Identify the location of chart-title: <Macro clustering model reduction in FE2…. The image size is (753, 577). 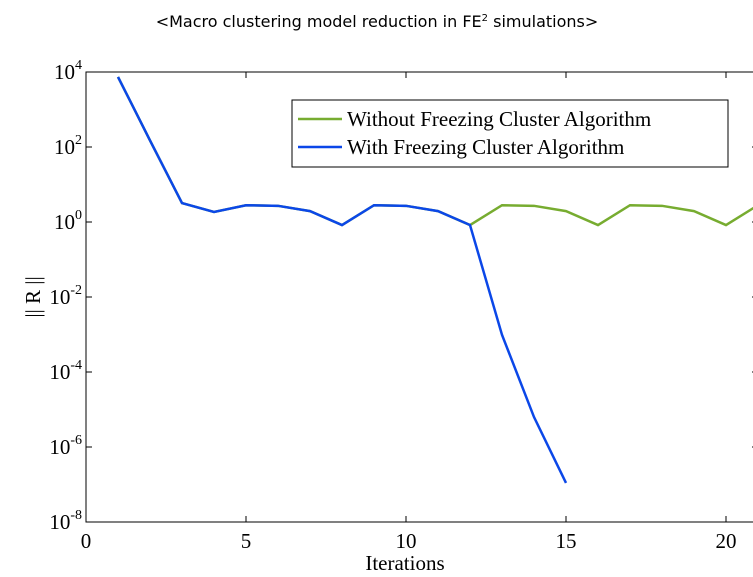
(377, 21).